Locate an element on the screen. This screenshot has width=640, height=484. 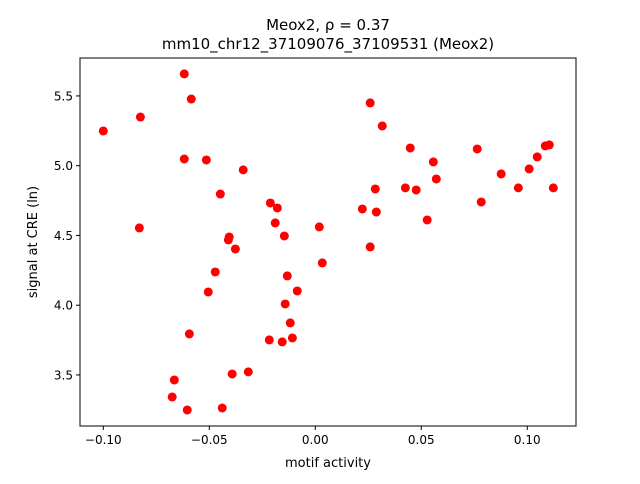
x-axis: −0.10 −0.05 0.00 0.05 0.10 is located at coordinates (313, 436).